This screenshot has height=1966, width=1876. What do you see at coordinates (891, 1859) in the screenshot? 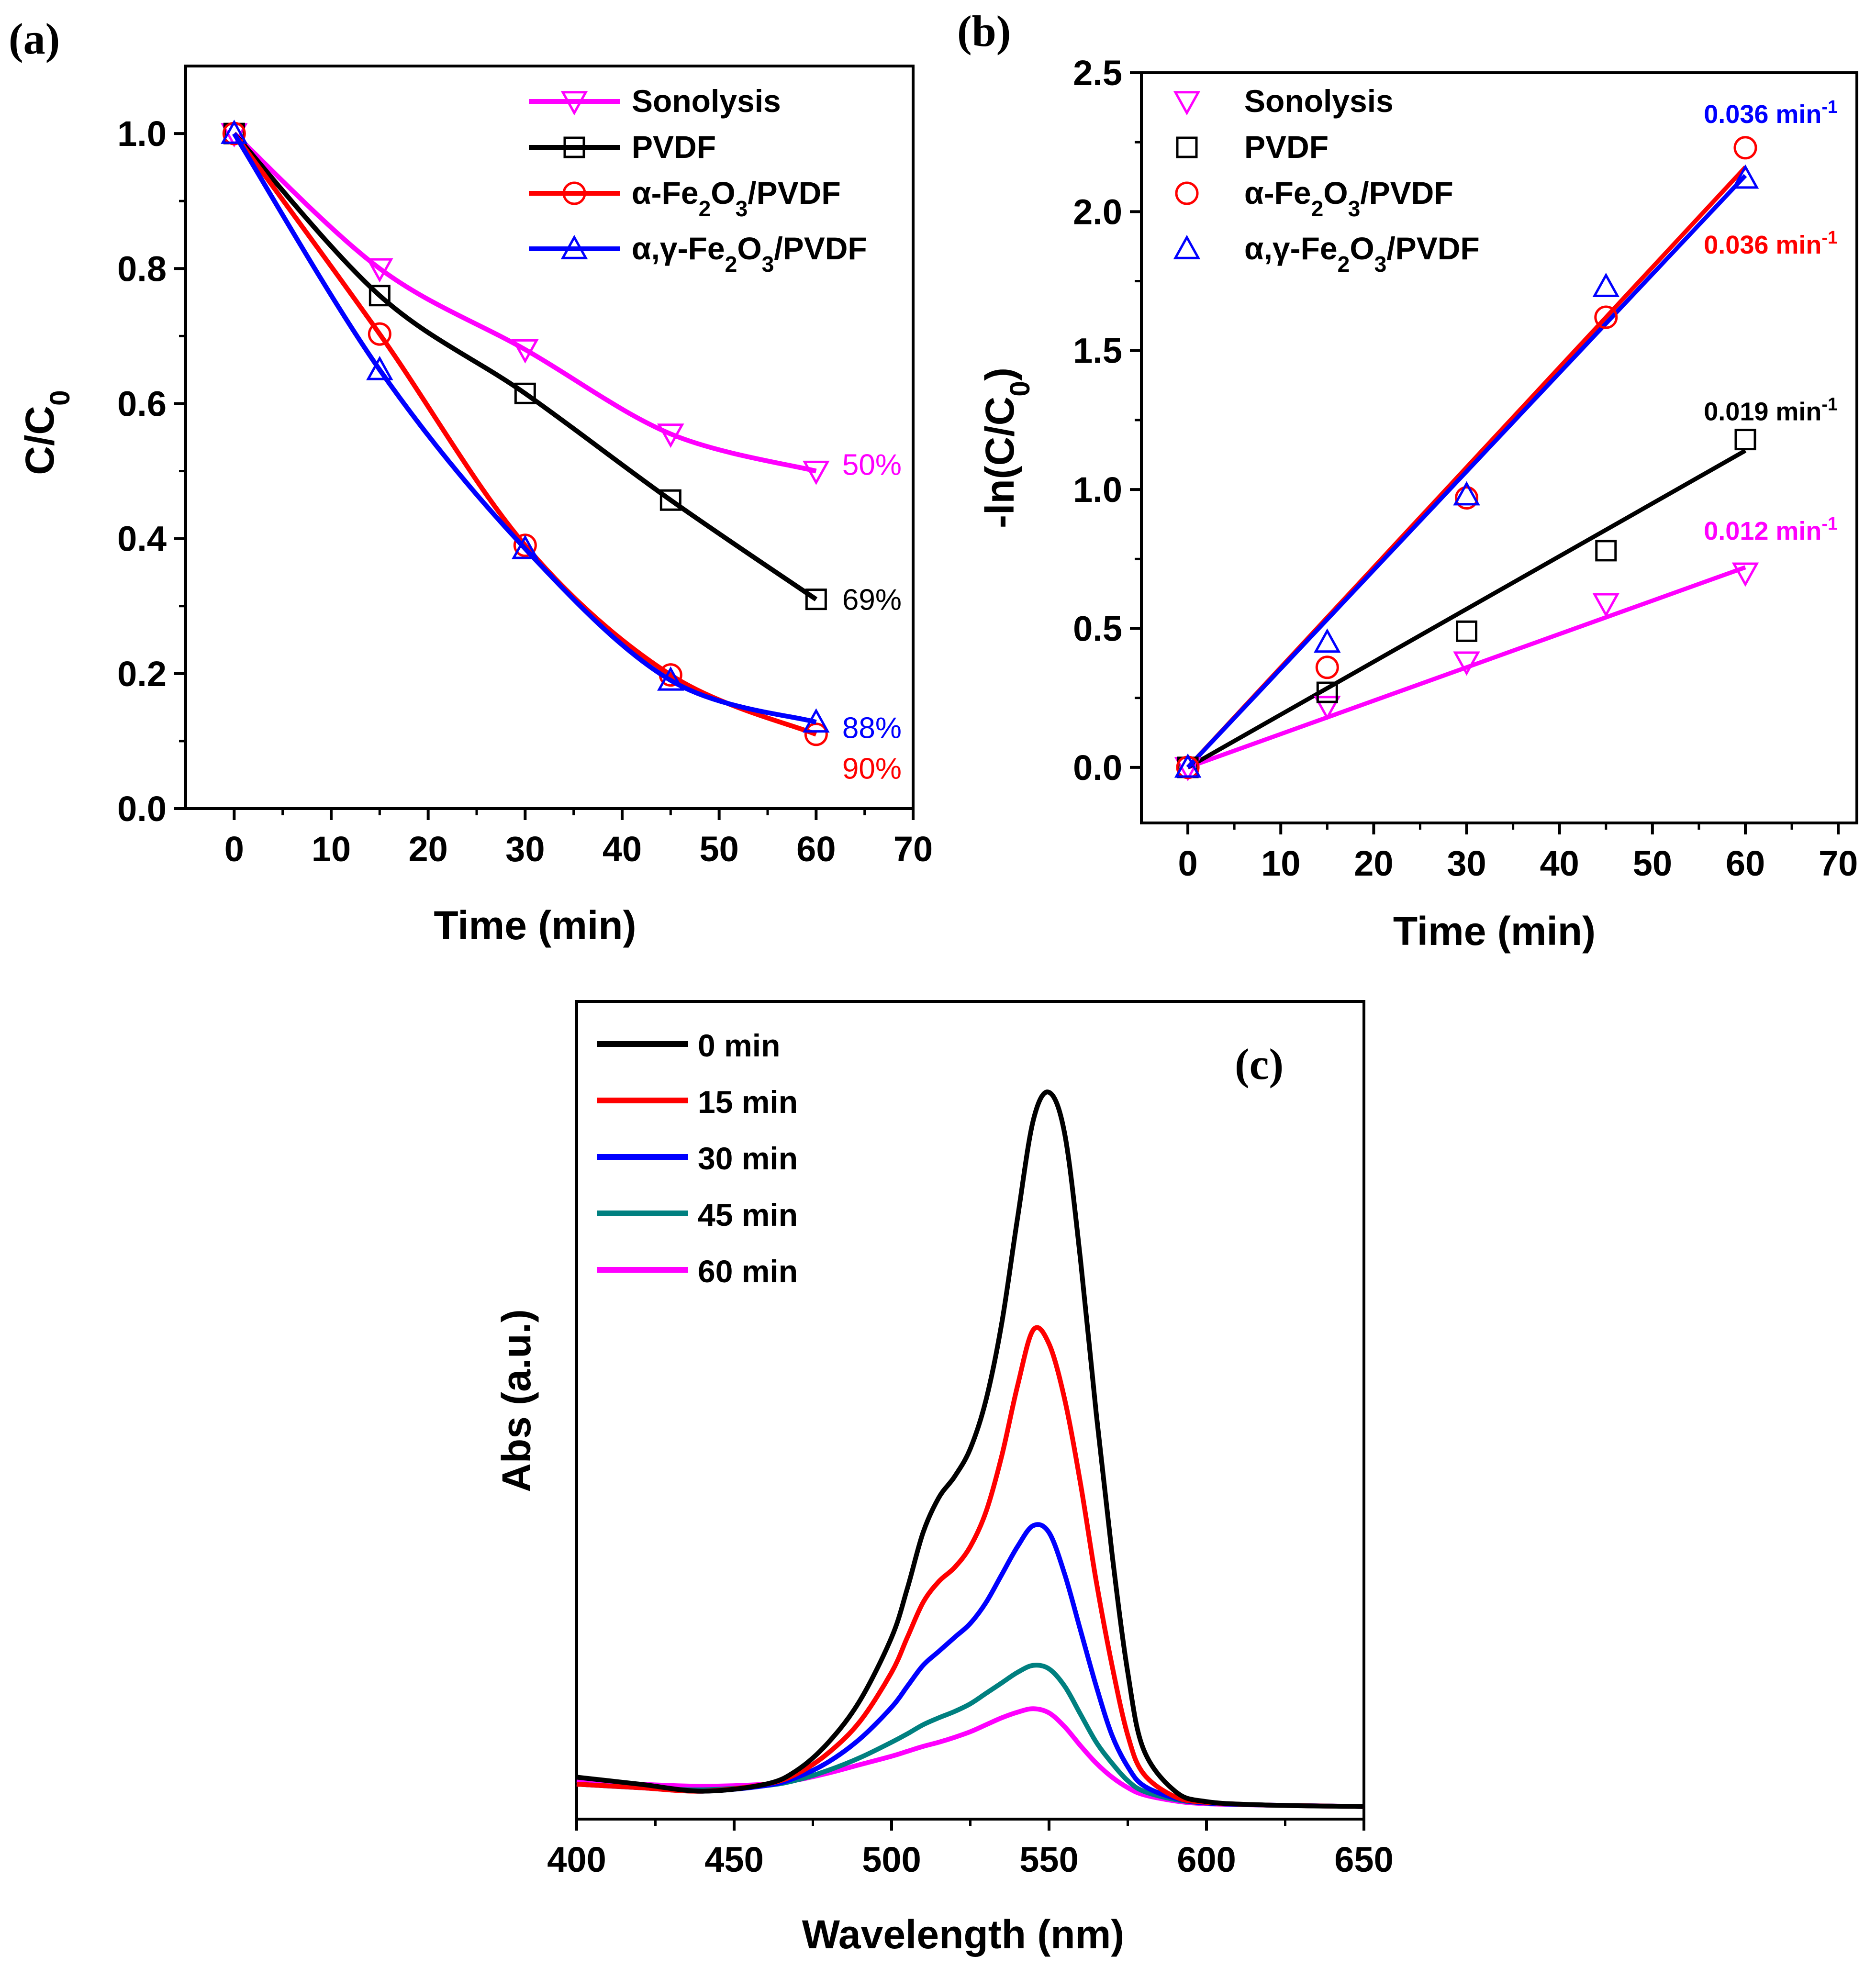
I see `x-tick-label: 500` at bounding box center [891, 1859].